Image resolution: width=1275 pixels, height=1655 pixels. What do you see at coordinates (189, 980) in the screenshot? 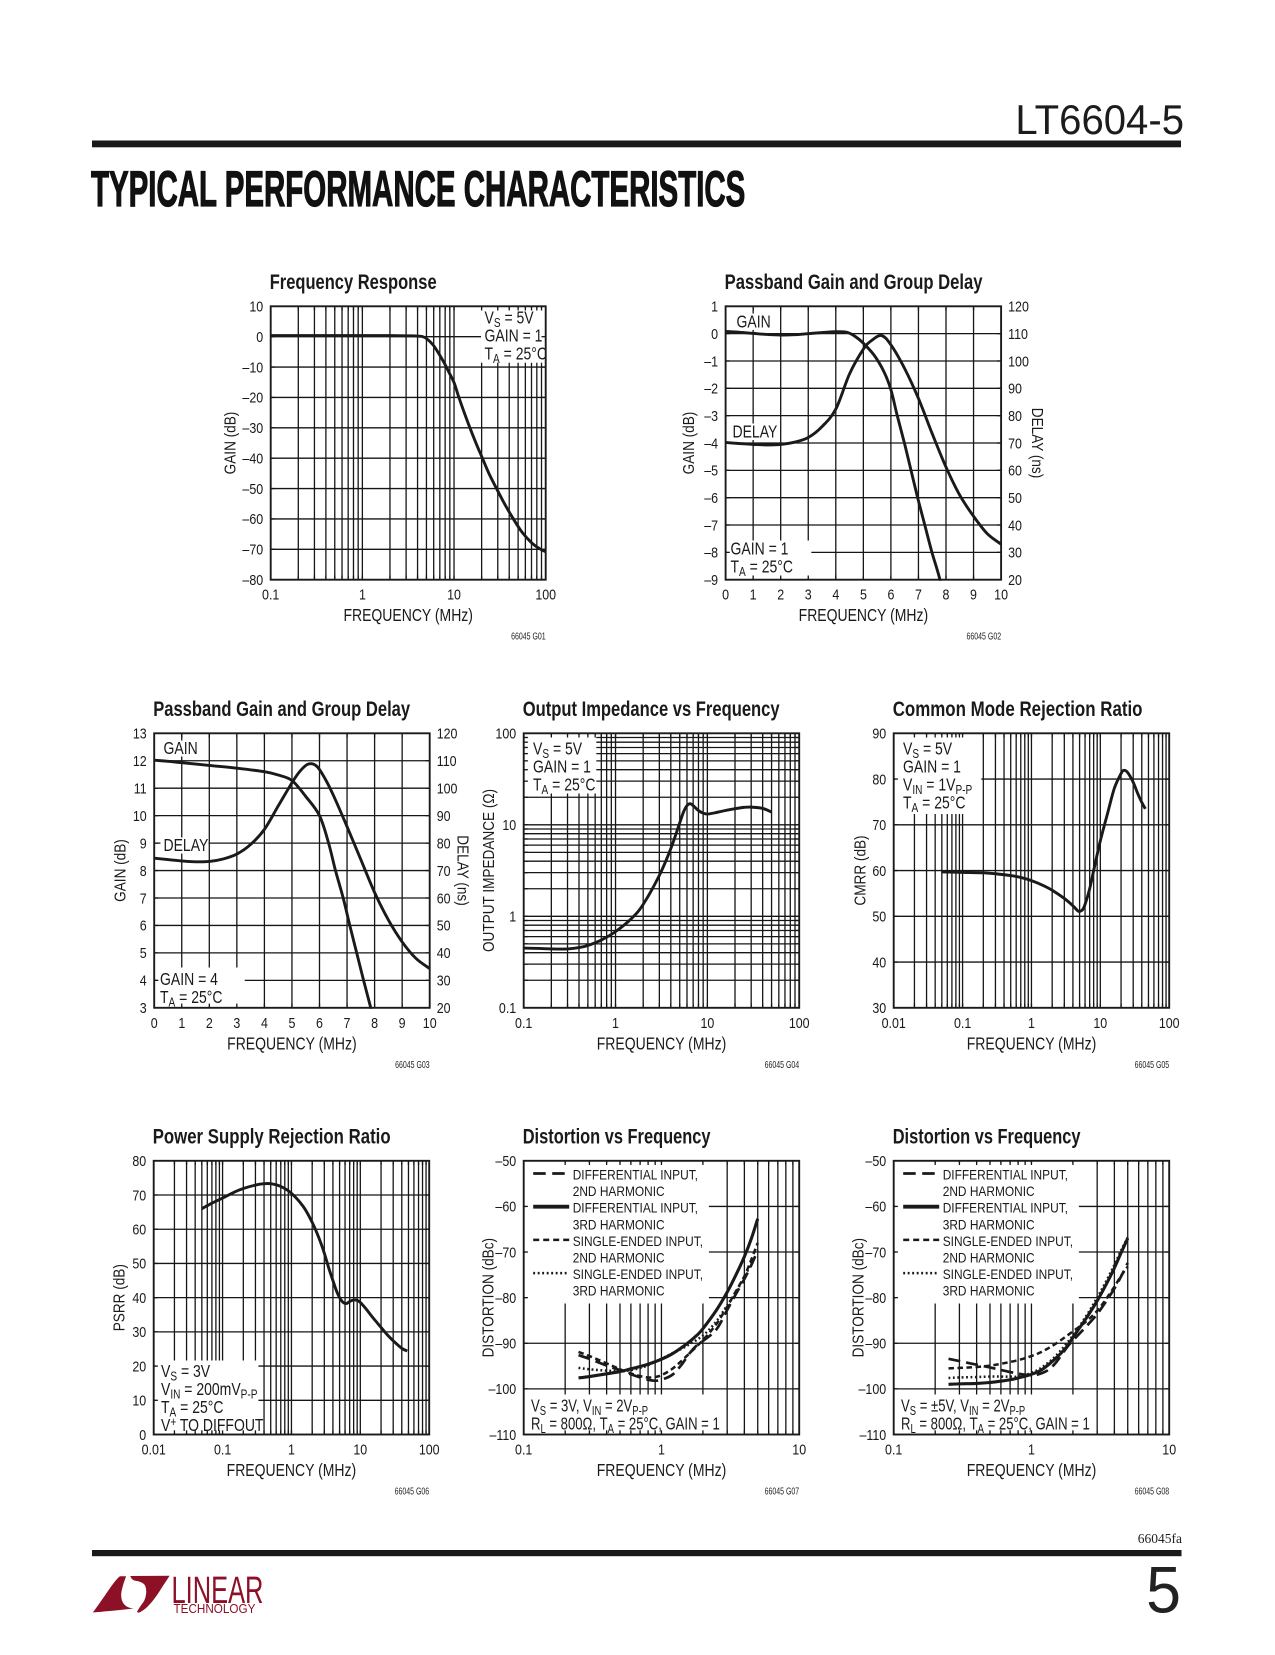
I see `svg-text: GAIN = 4` at bounding box center [189, 980].